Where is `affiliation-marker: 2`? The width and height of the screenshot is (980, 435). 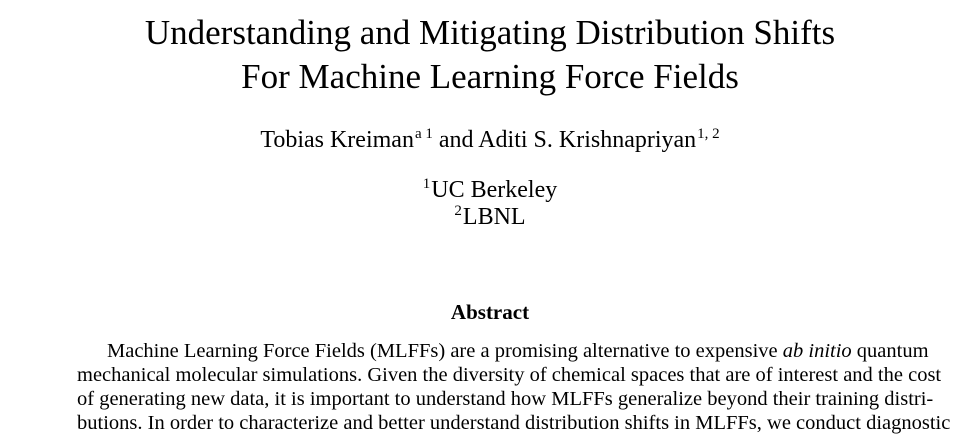
affiliation-marker: 2 is located at coordinates (458, 211).